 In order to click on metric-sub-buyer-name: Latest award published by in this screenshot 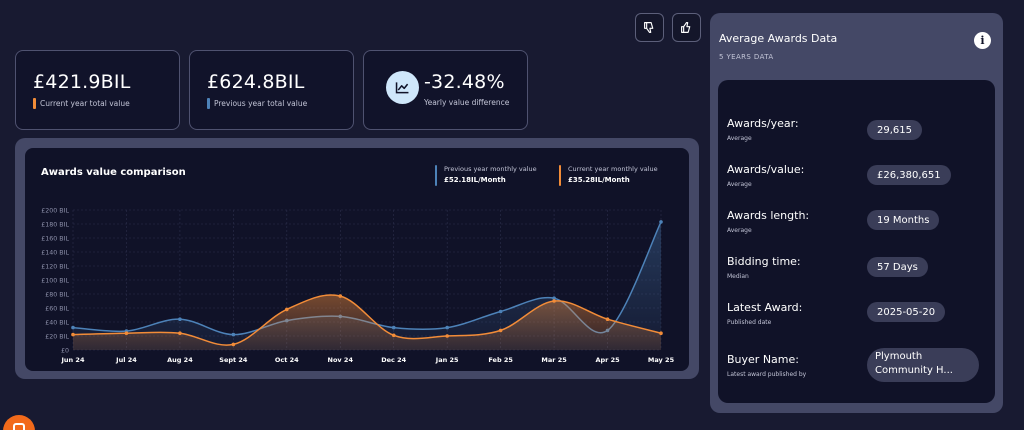, I will do `click(767, 374)`.